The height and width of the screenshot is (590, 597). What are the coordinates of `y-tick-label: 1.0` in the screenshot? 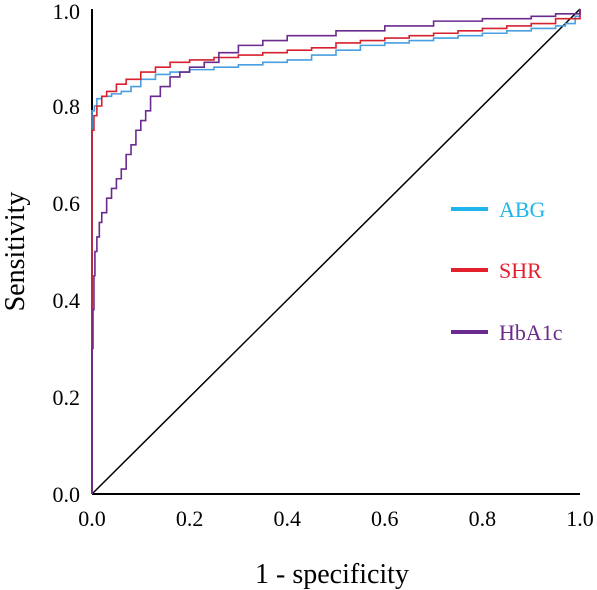 It's located at (67, 12).